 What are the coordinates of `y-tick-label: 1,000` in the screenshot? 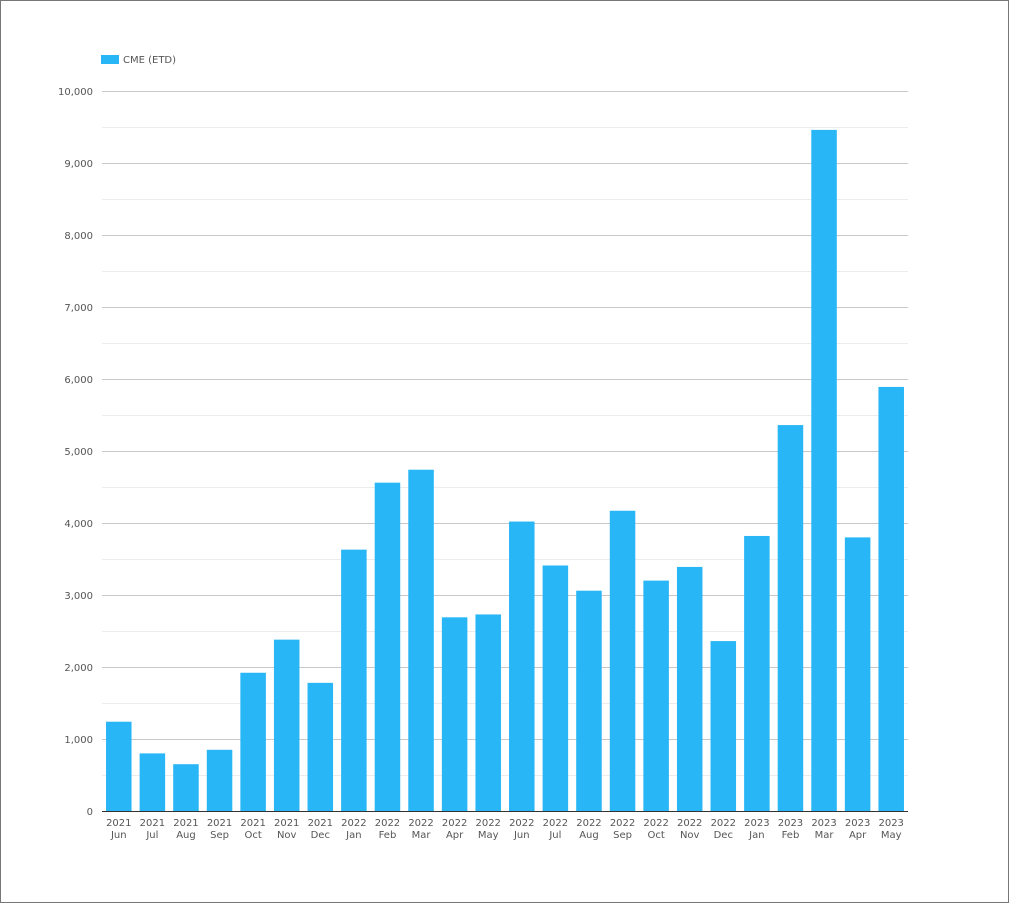 It's located at (78, 740).